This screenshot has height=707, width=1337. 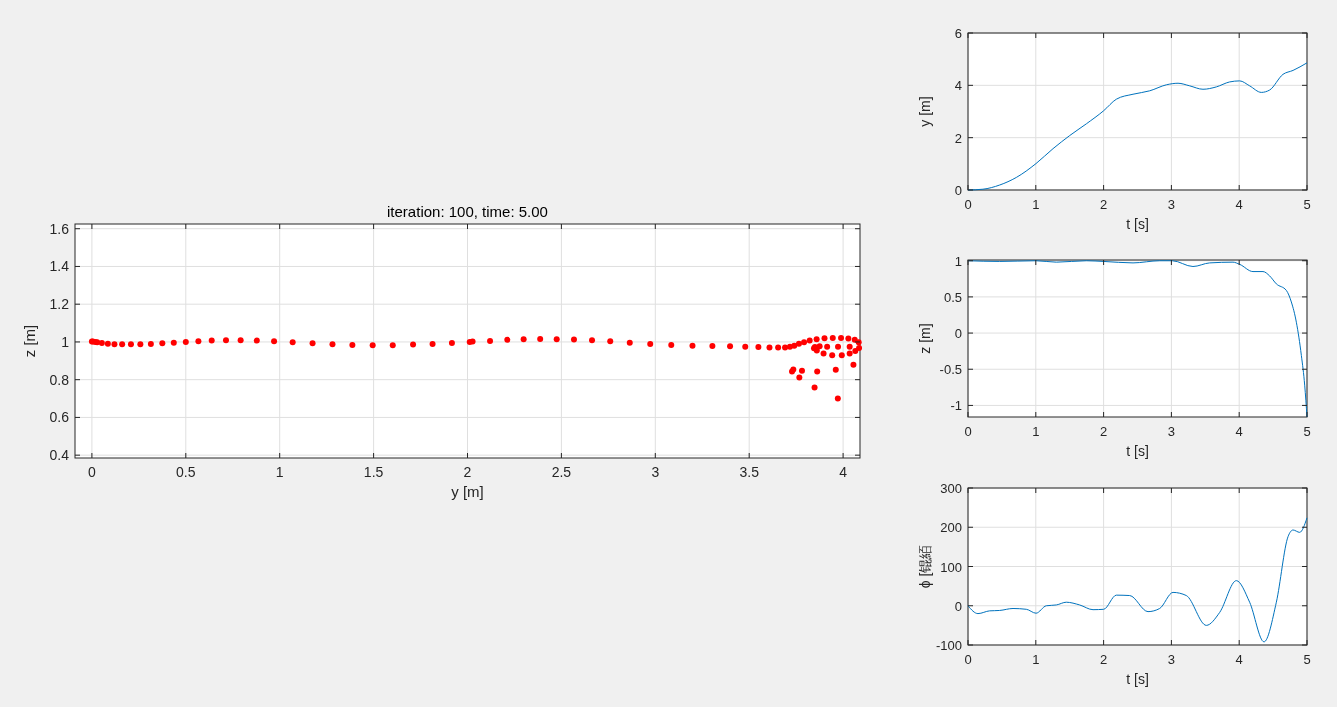 I want to click on y-tick-label: 2, so click(x=958, y=138).